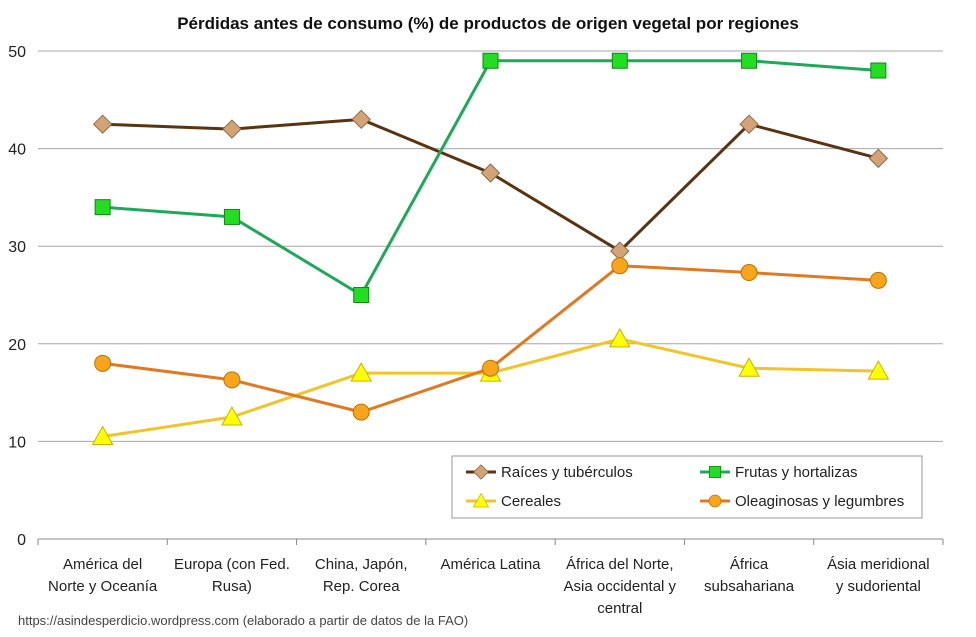 The height and width of the screenshot is (637, 976). What do you see at coordinates (17, 296) in the screenshot?
I see `y-axis-ticks: 0 10 20 30 40 50` at bounding box center [17, 296].